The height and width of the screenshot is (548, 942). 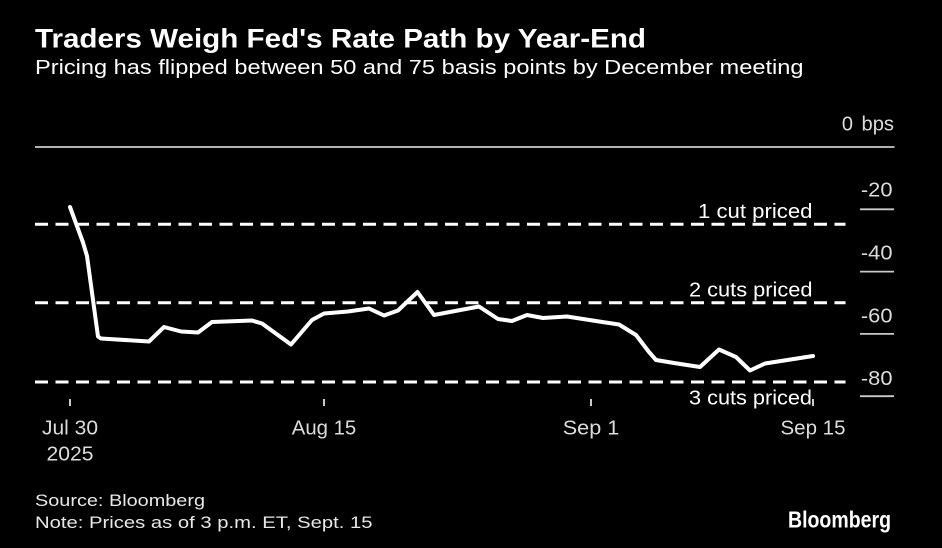 What do you see at coordinates (324, 429) in the screenshot?
I see `svg-text: Aug 15` at bounding box center [324, 429].